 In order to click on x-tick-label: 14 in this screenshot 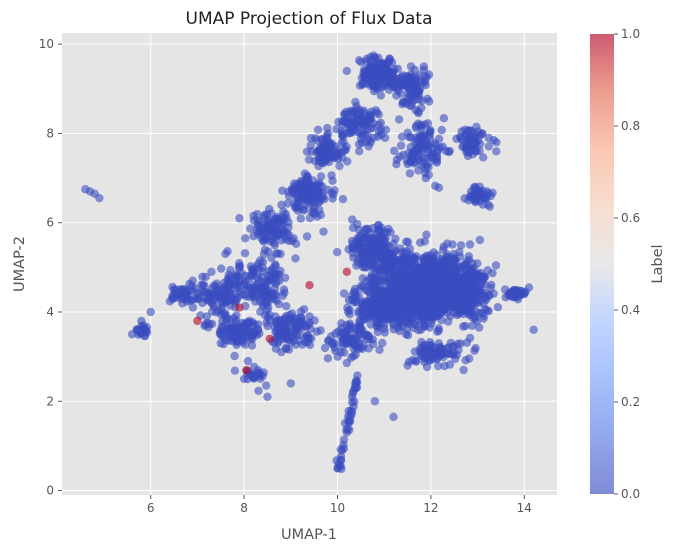, I will do `click(524, 508)`.